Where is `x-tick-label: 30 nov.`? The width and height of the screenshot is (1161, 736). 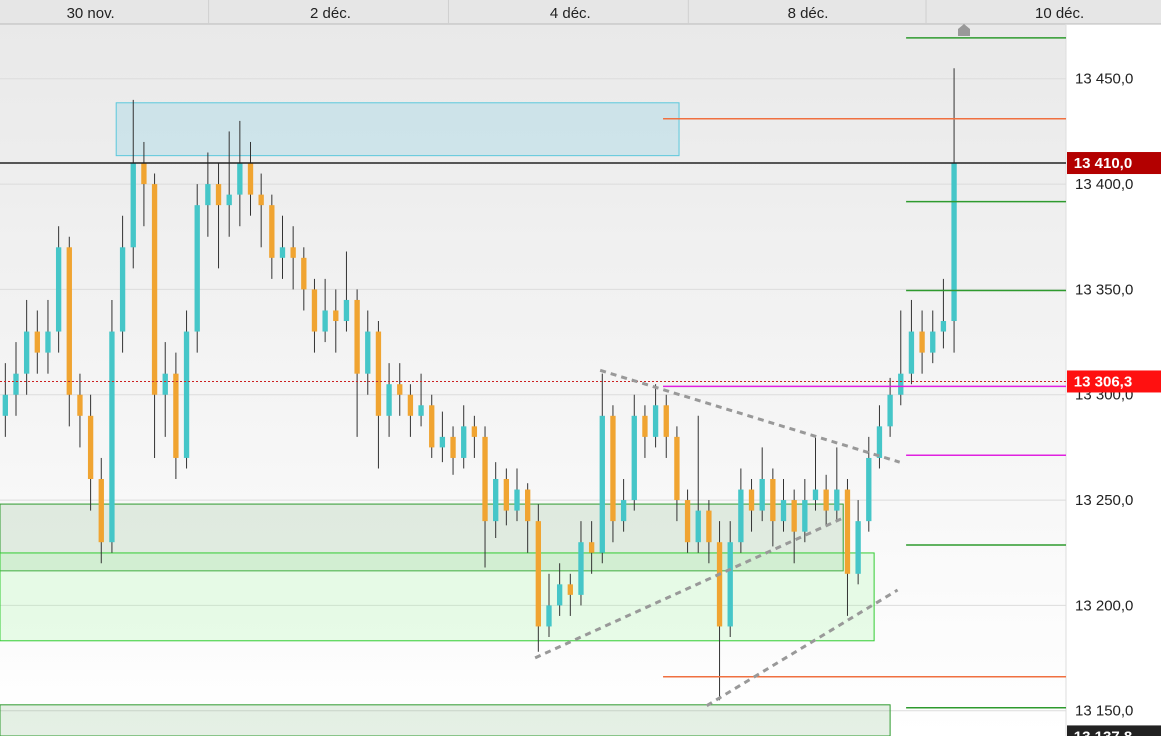 x-tick-label: 30 nov. is located at coordinates (91, 13).